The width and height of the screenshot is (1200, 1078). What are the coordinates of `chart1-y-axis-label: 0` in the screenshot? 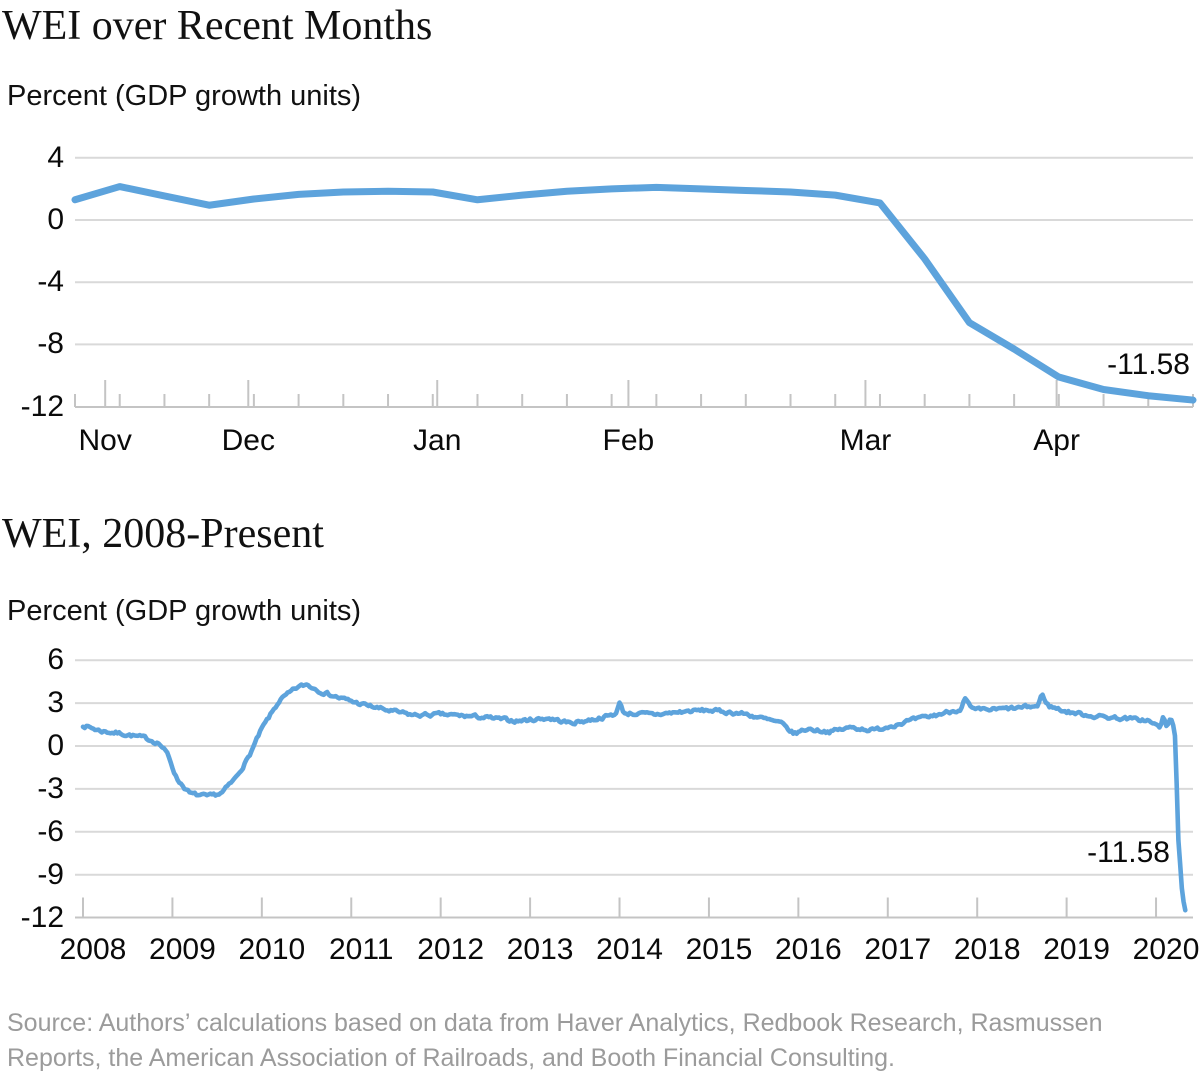 It's located at (55, 219).